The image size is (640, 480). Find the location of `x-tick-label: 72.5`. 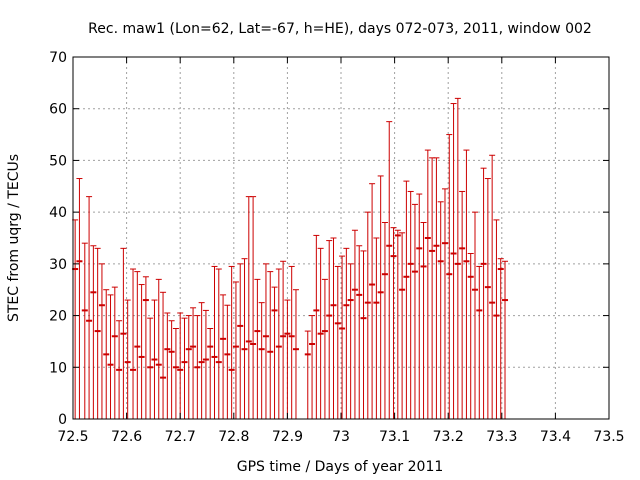

x-tick-label: 72.5 is located at coordinates (72, 437).